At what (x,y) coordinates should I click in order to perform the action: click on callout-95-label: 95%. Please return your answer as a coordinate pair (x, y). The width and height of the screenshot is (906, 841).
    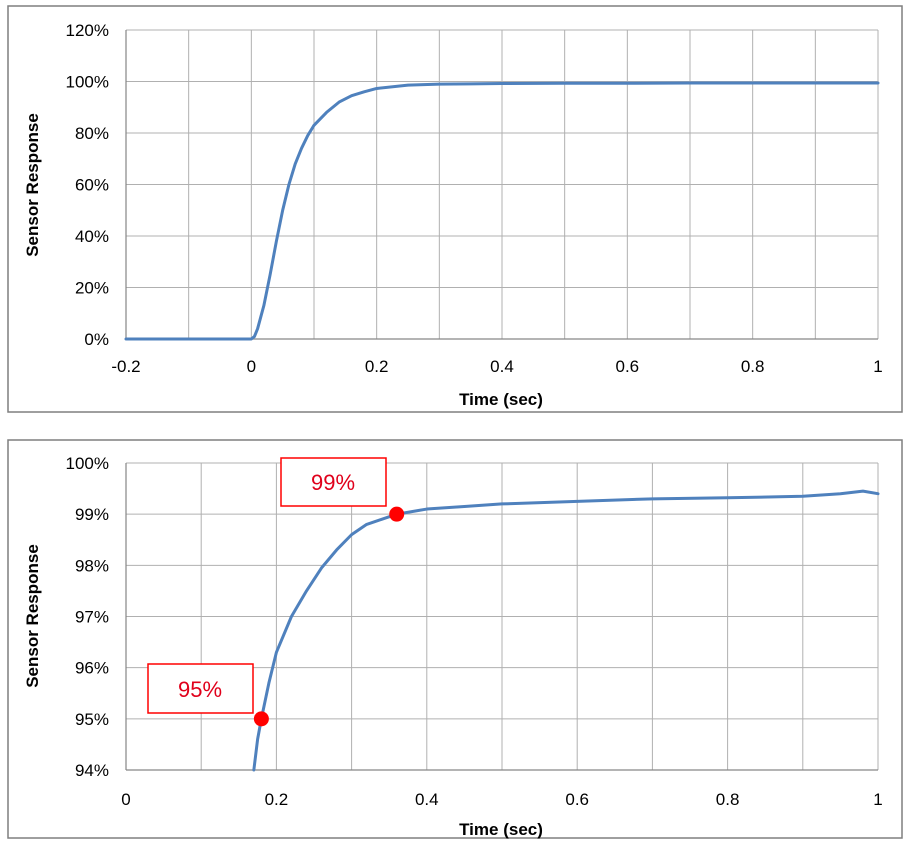
    Looking at the image, I should click on (200, 689).